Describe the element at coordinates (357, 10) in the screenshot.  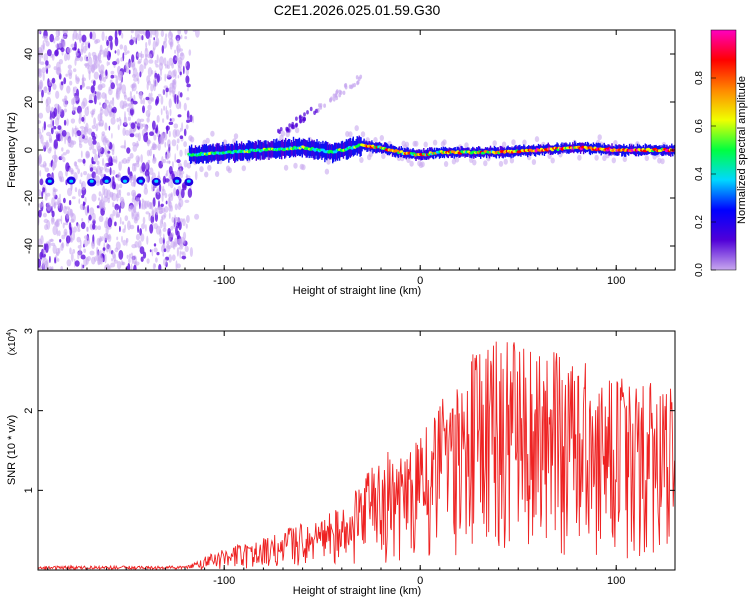
I see `figure-title: C2E1.2026.025.01.59.G30` at that location.